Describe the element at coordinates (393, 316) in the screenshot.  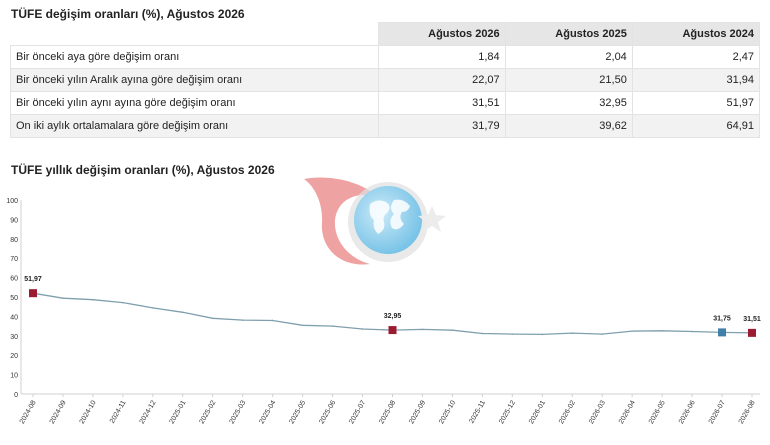
I see `data-label: 32,95` at that location.